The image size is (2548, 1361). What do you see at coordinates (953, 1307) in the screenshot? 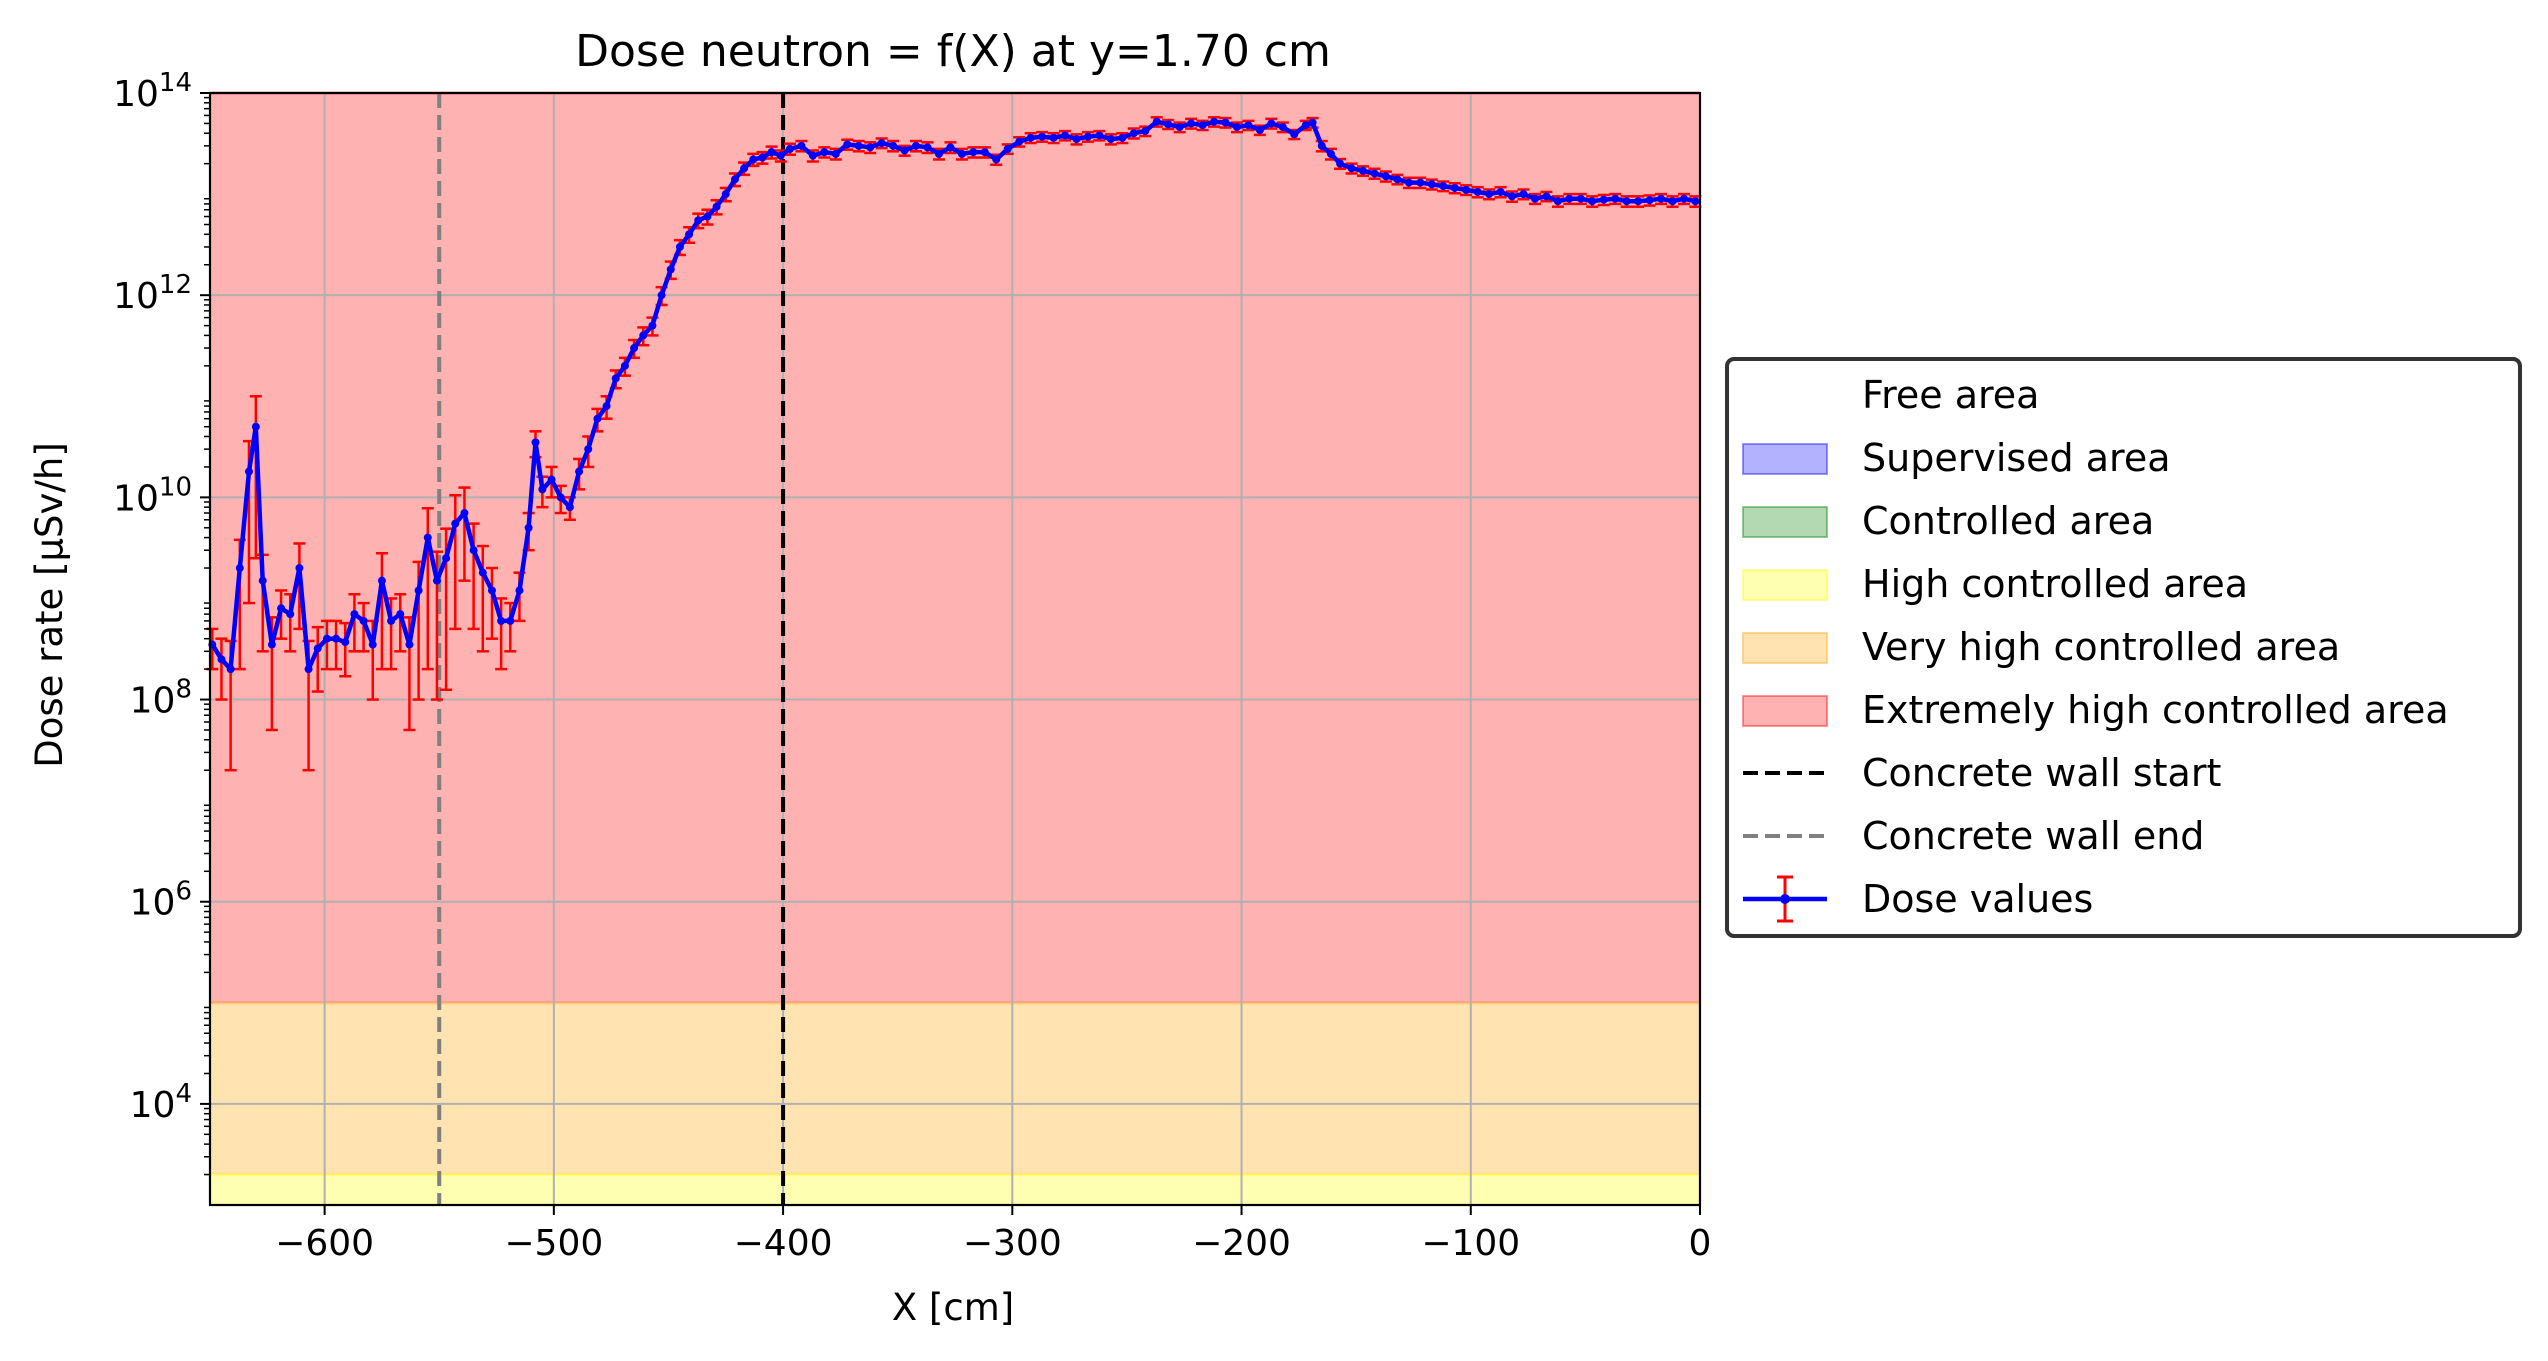
I see `x-axis-label: X [cm]` at bounding box center [953, 1307].